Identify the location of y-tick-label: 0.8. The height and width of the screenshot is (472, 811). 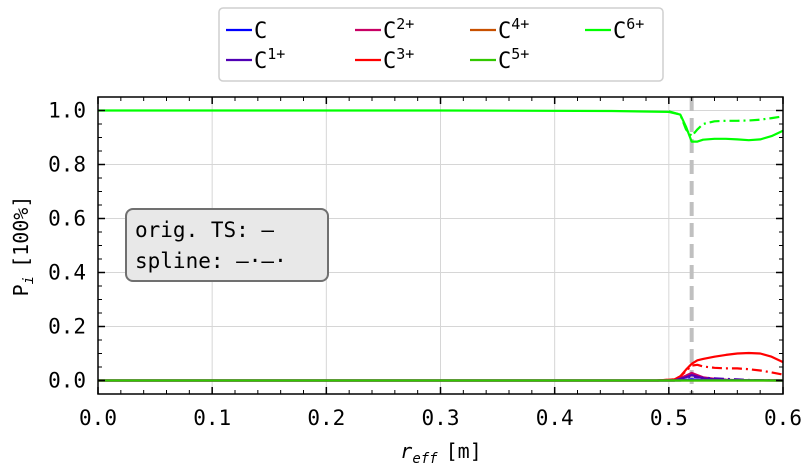
(67, 165).